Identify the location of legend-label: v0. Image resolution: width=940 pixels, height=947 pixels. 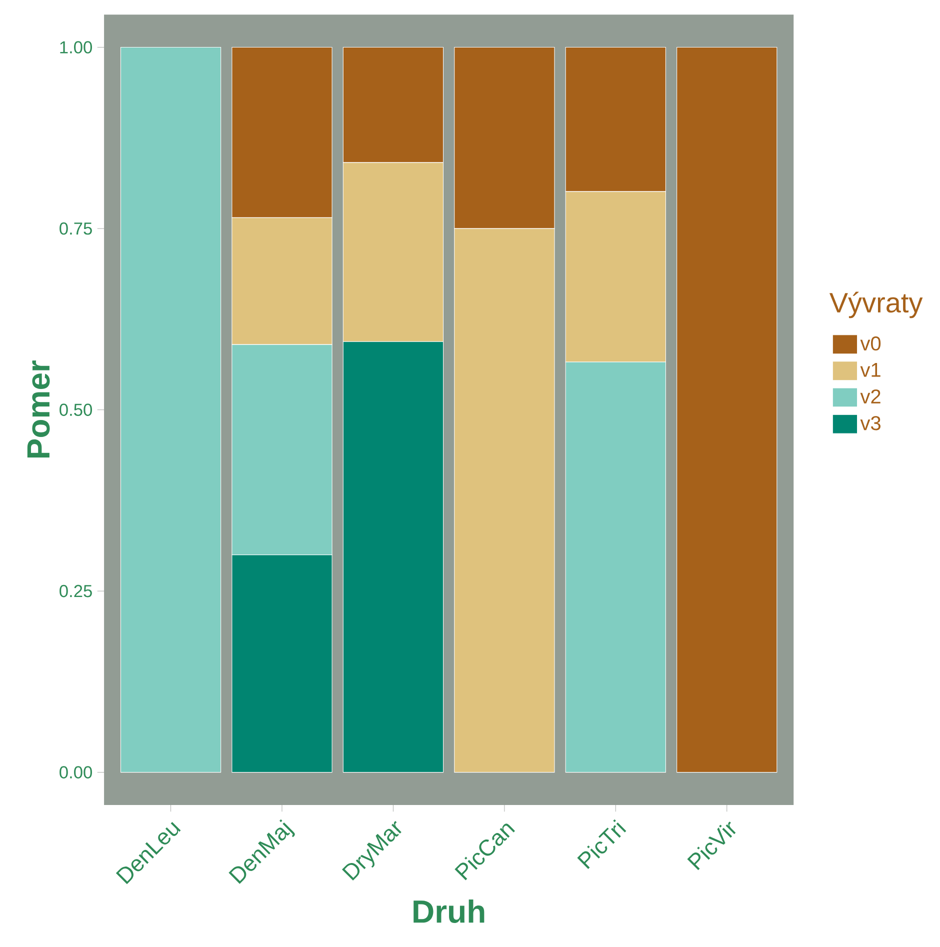
(870, 343).